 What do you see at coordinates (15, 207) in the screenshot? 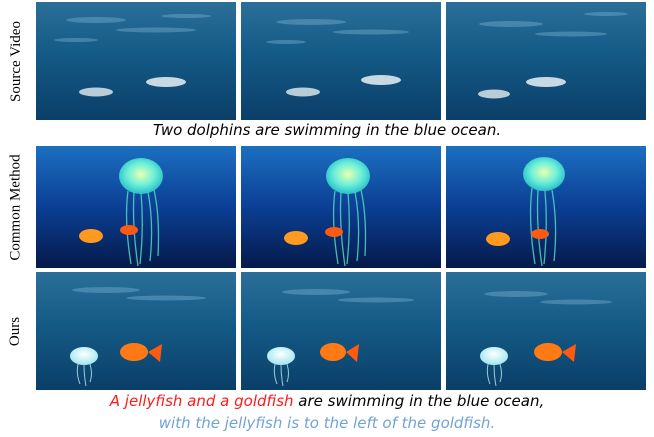
I see `row-label-common-method: Common Method` at bounding box center [15, 207].